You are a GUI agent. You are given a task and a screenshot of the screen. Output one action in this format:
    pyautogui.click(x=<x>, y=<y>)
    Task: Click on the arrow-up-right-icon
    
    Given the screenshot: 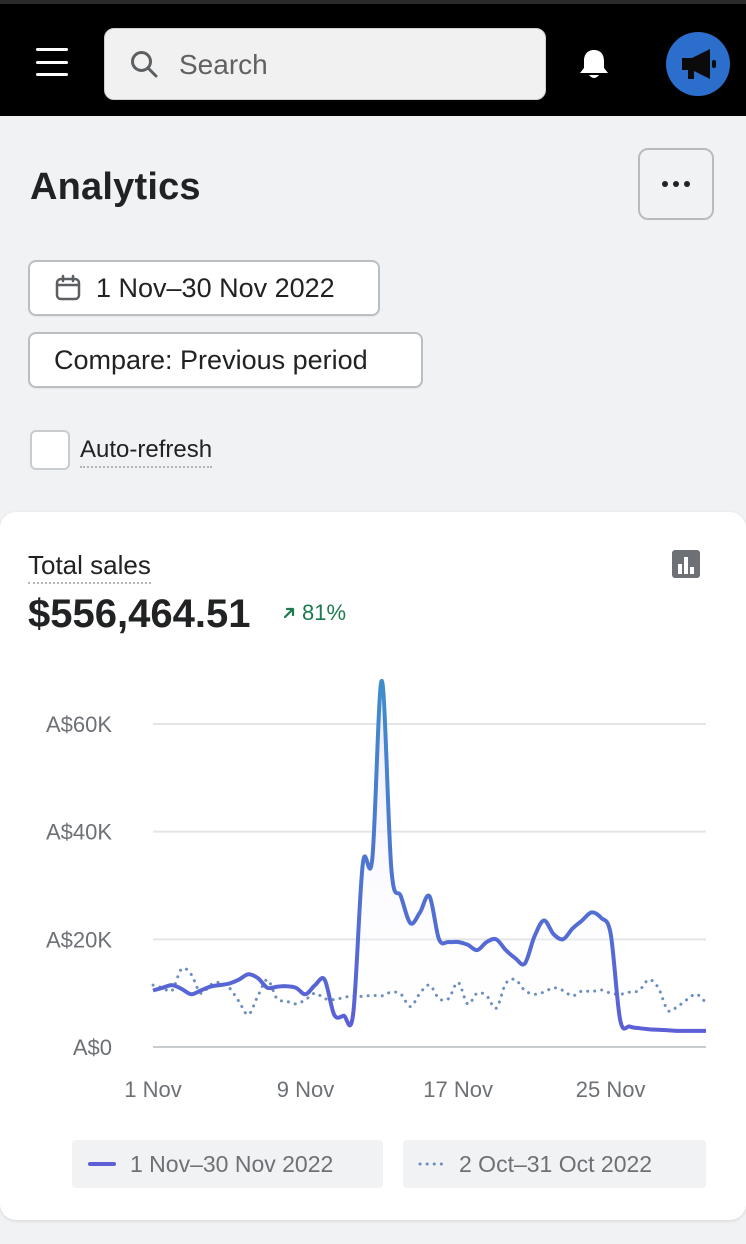 What is the action you would take?
    pyautogui.click(x=289, y=613)
    